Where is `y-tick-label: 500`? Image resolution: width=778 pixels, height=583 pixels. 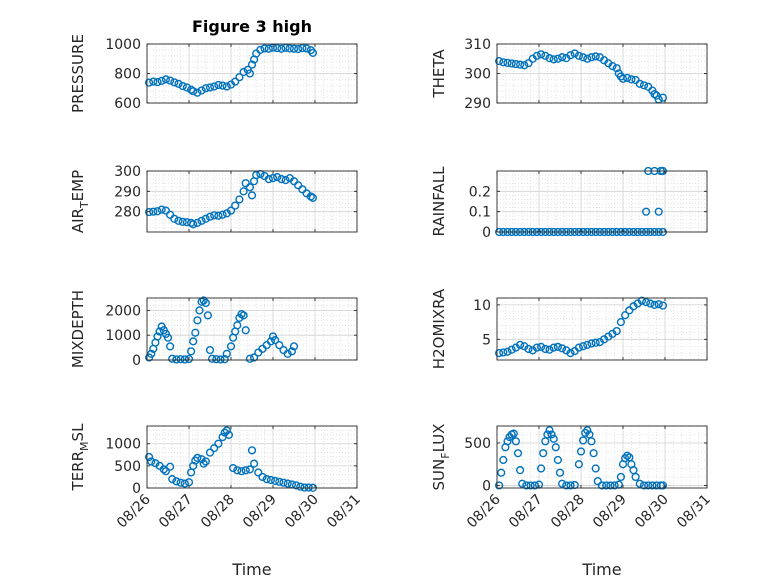 y-tick-label: 500 is located at coordinates (127, 467).